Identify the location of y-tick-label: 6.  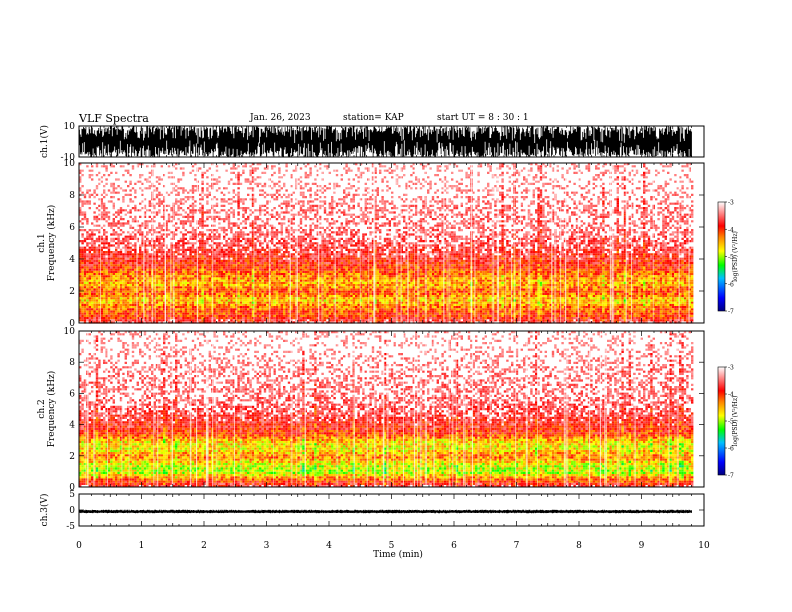
(72, 228).